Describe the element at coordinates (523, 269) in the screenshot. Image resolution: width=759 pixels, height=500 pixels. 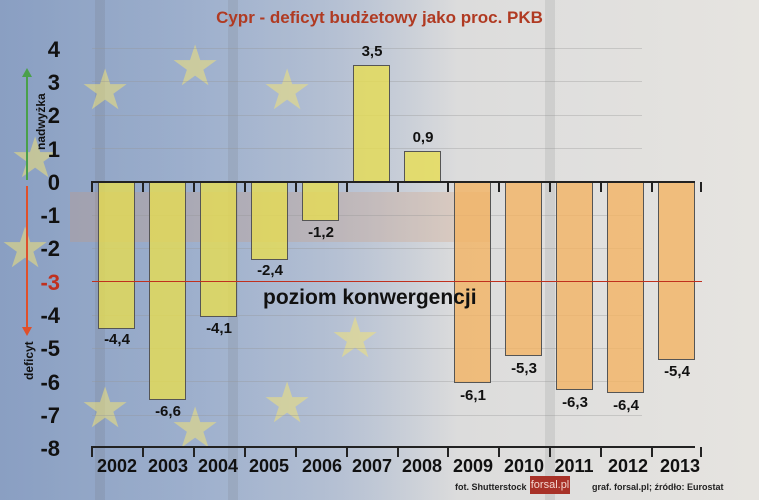
I see `bar-2010` at that location.